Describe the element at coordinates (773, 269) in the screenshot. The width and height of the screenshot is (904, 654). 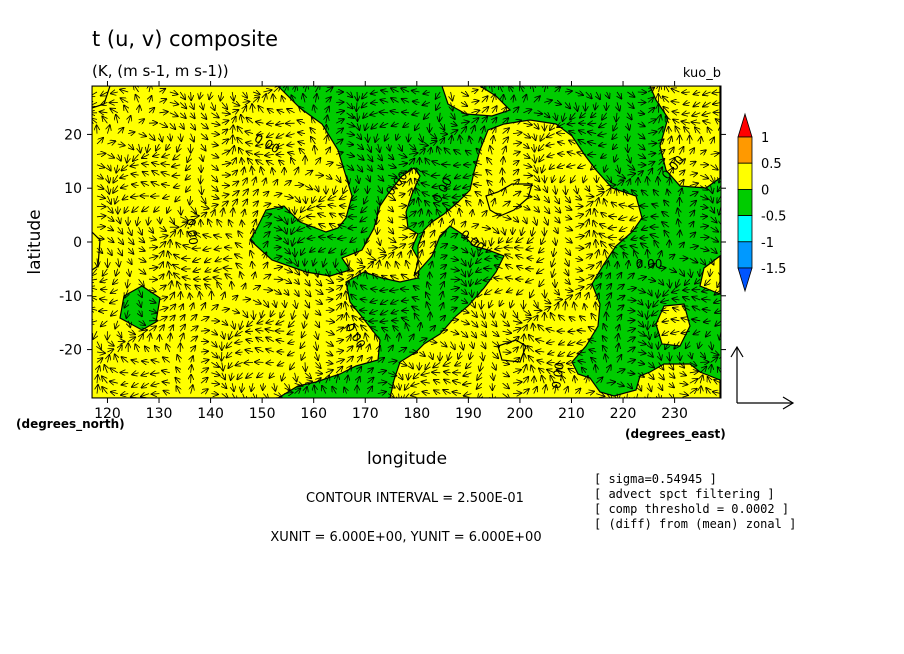
I see `colorbar-label-5: -1.5` at that location.